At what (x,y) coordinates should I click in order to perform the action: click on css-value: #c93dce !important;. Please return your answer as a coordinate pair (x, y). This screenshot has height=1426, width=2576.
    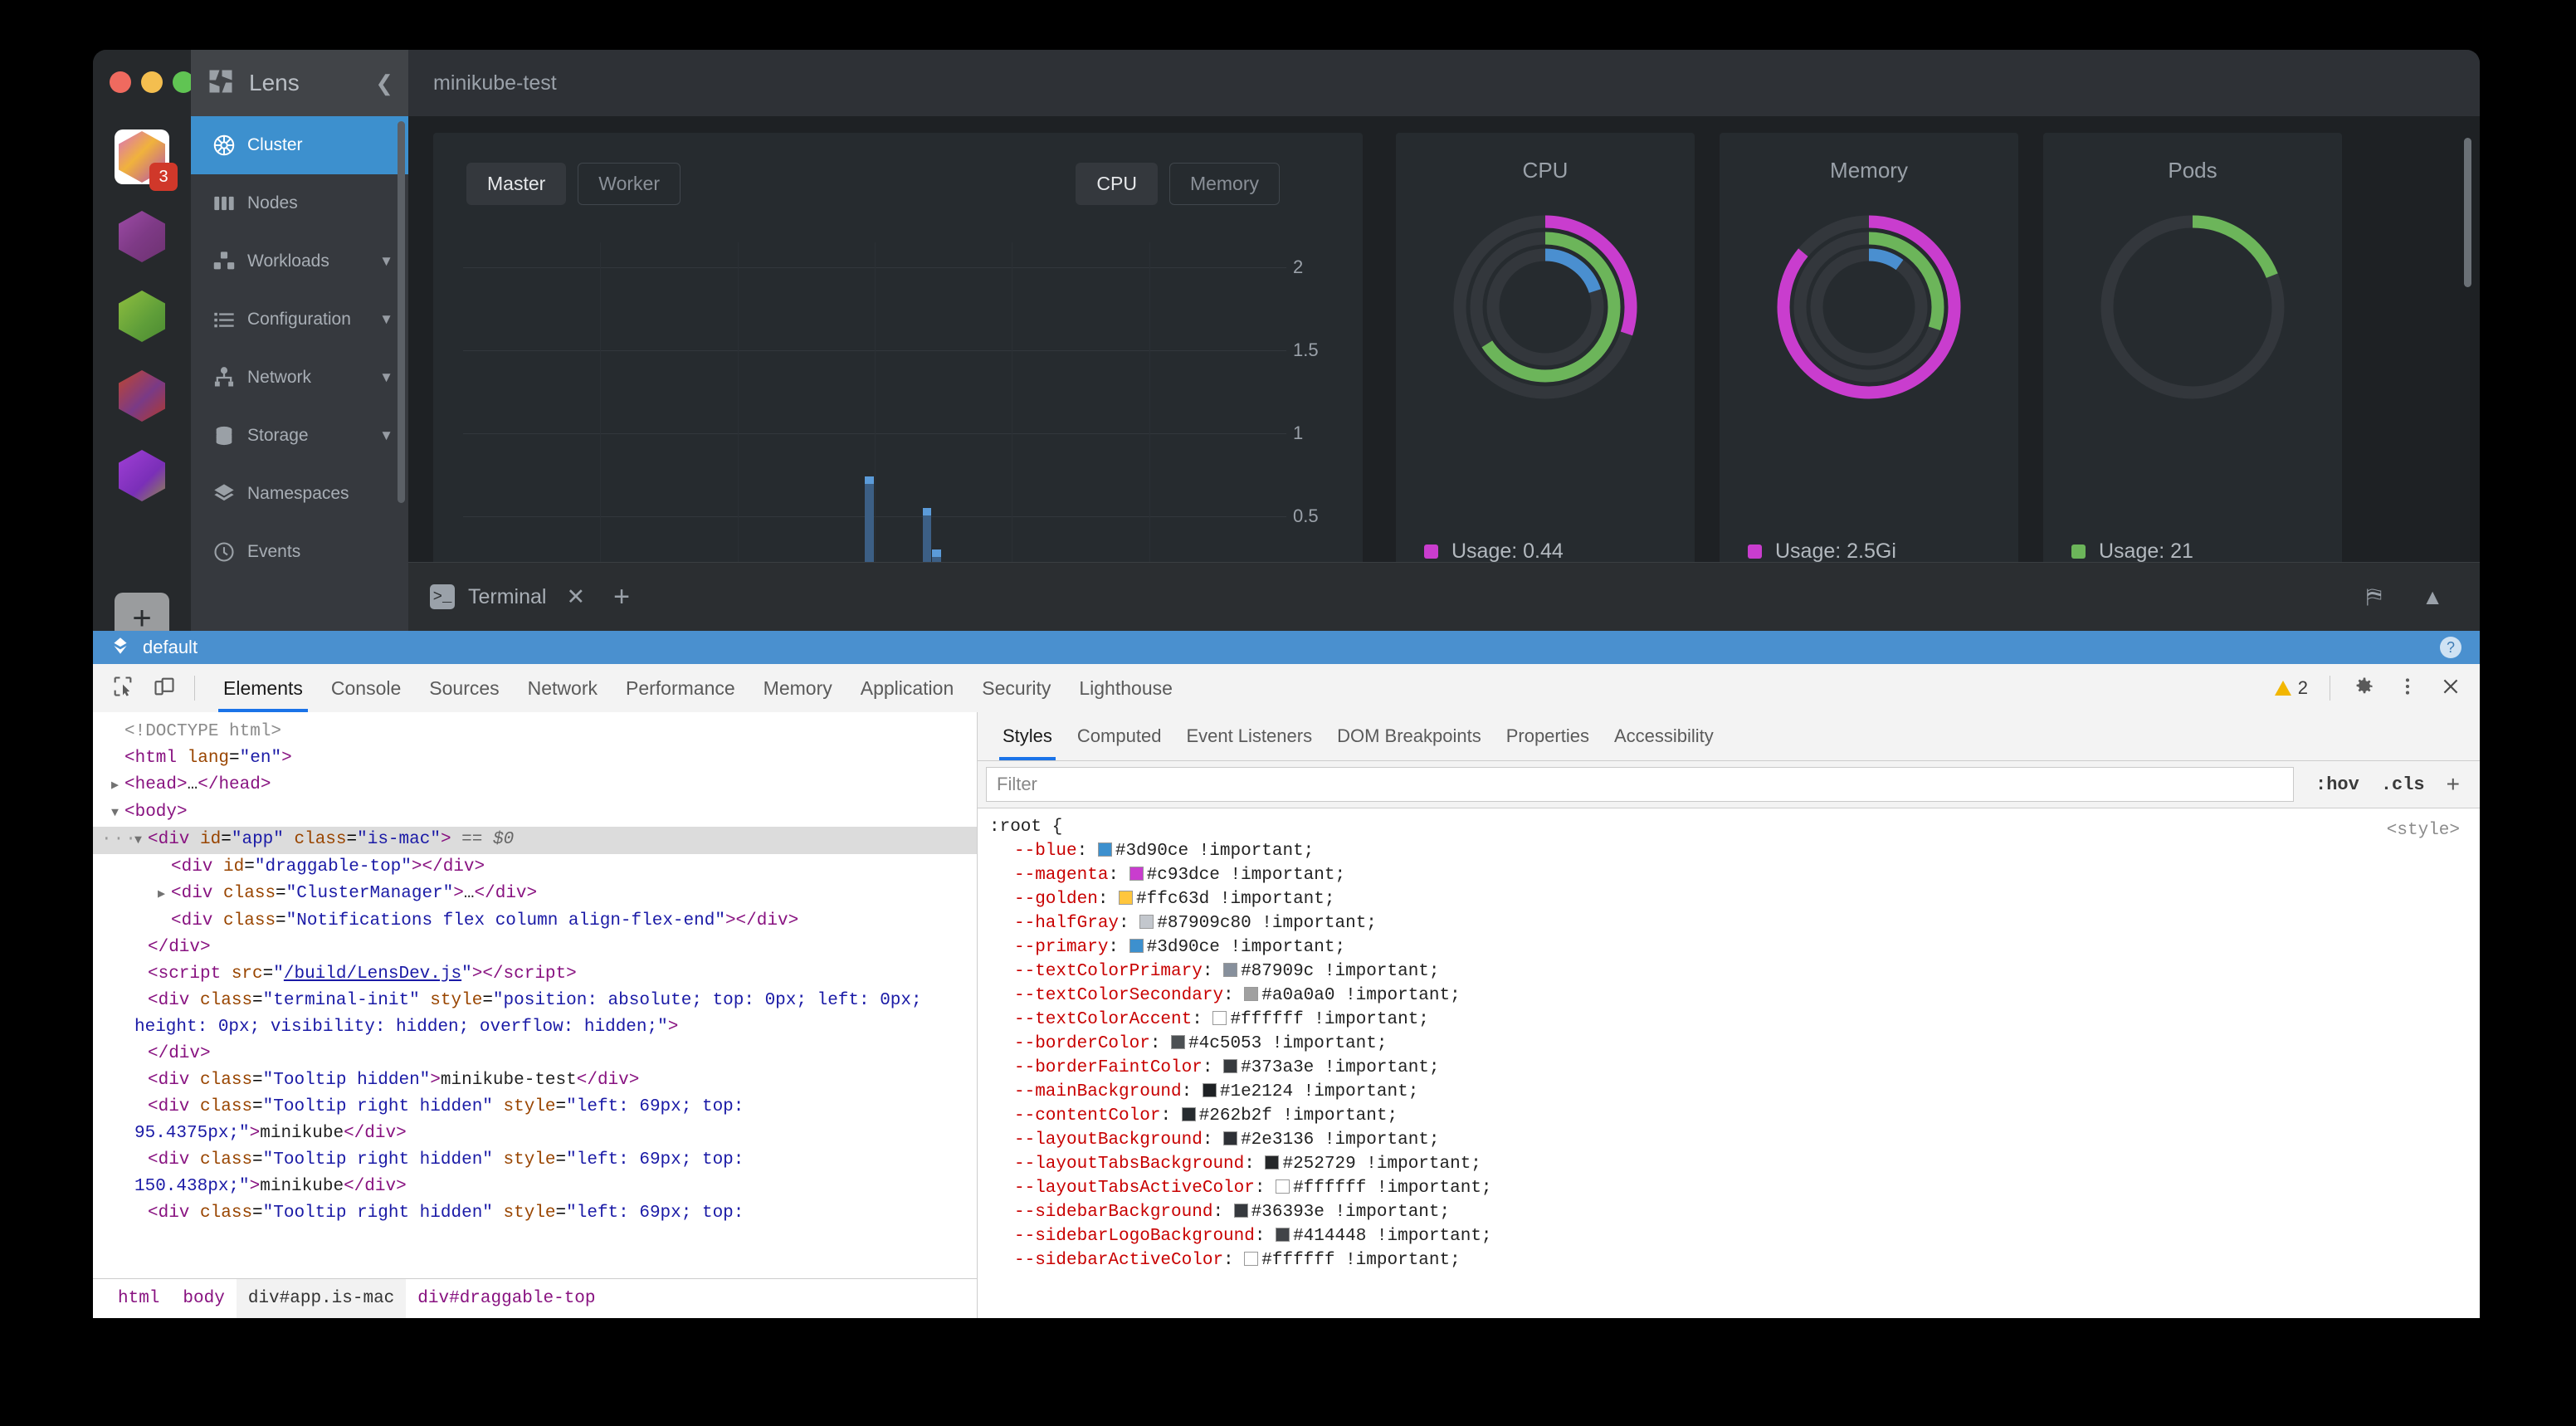
    Looking at the image, I should click on (1246, 875).